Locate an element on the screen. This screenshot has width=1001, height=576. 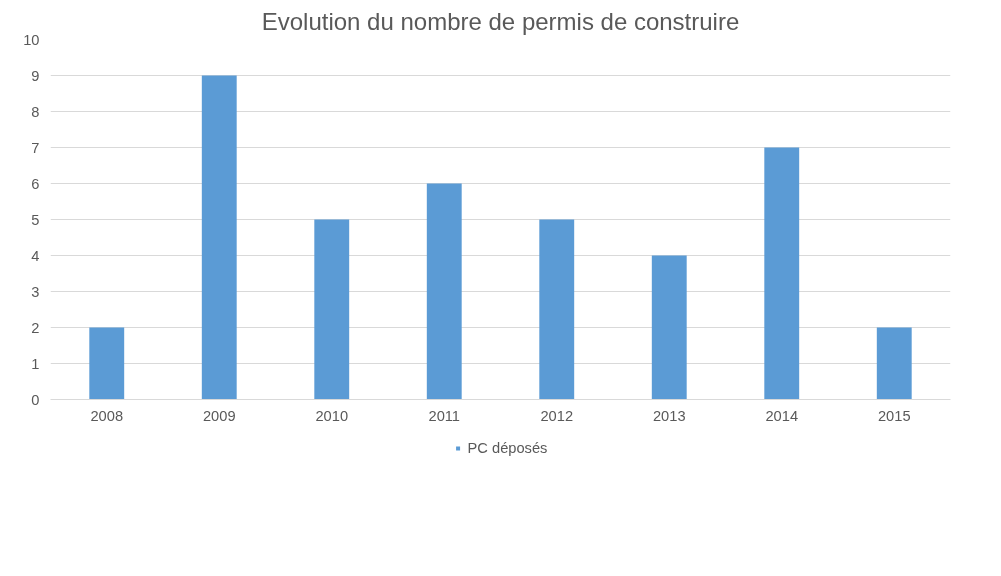
y-tick-label: 10 is located at coordinates (31, 39).